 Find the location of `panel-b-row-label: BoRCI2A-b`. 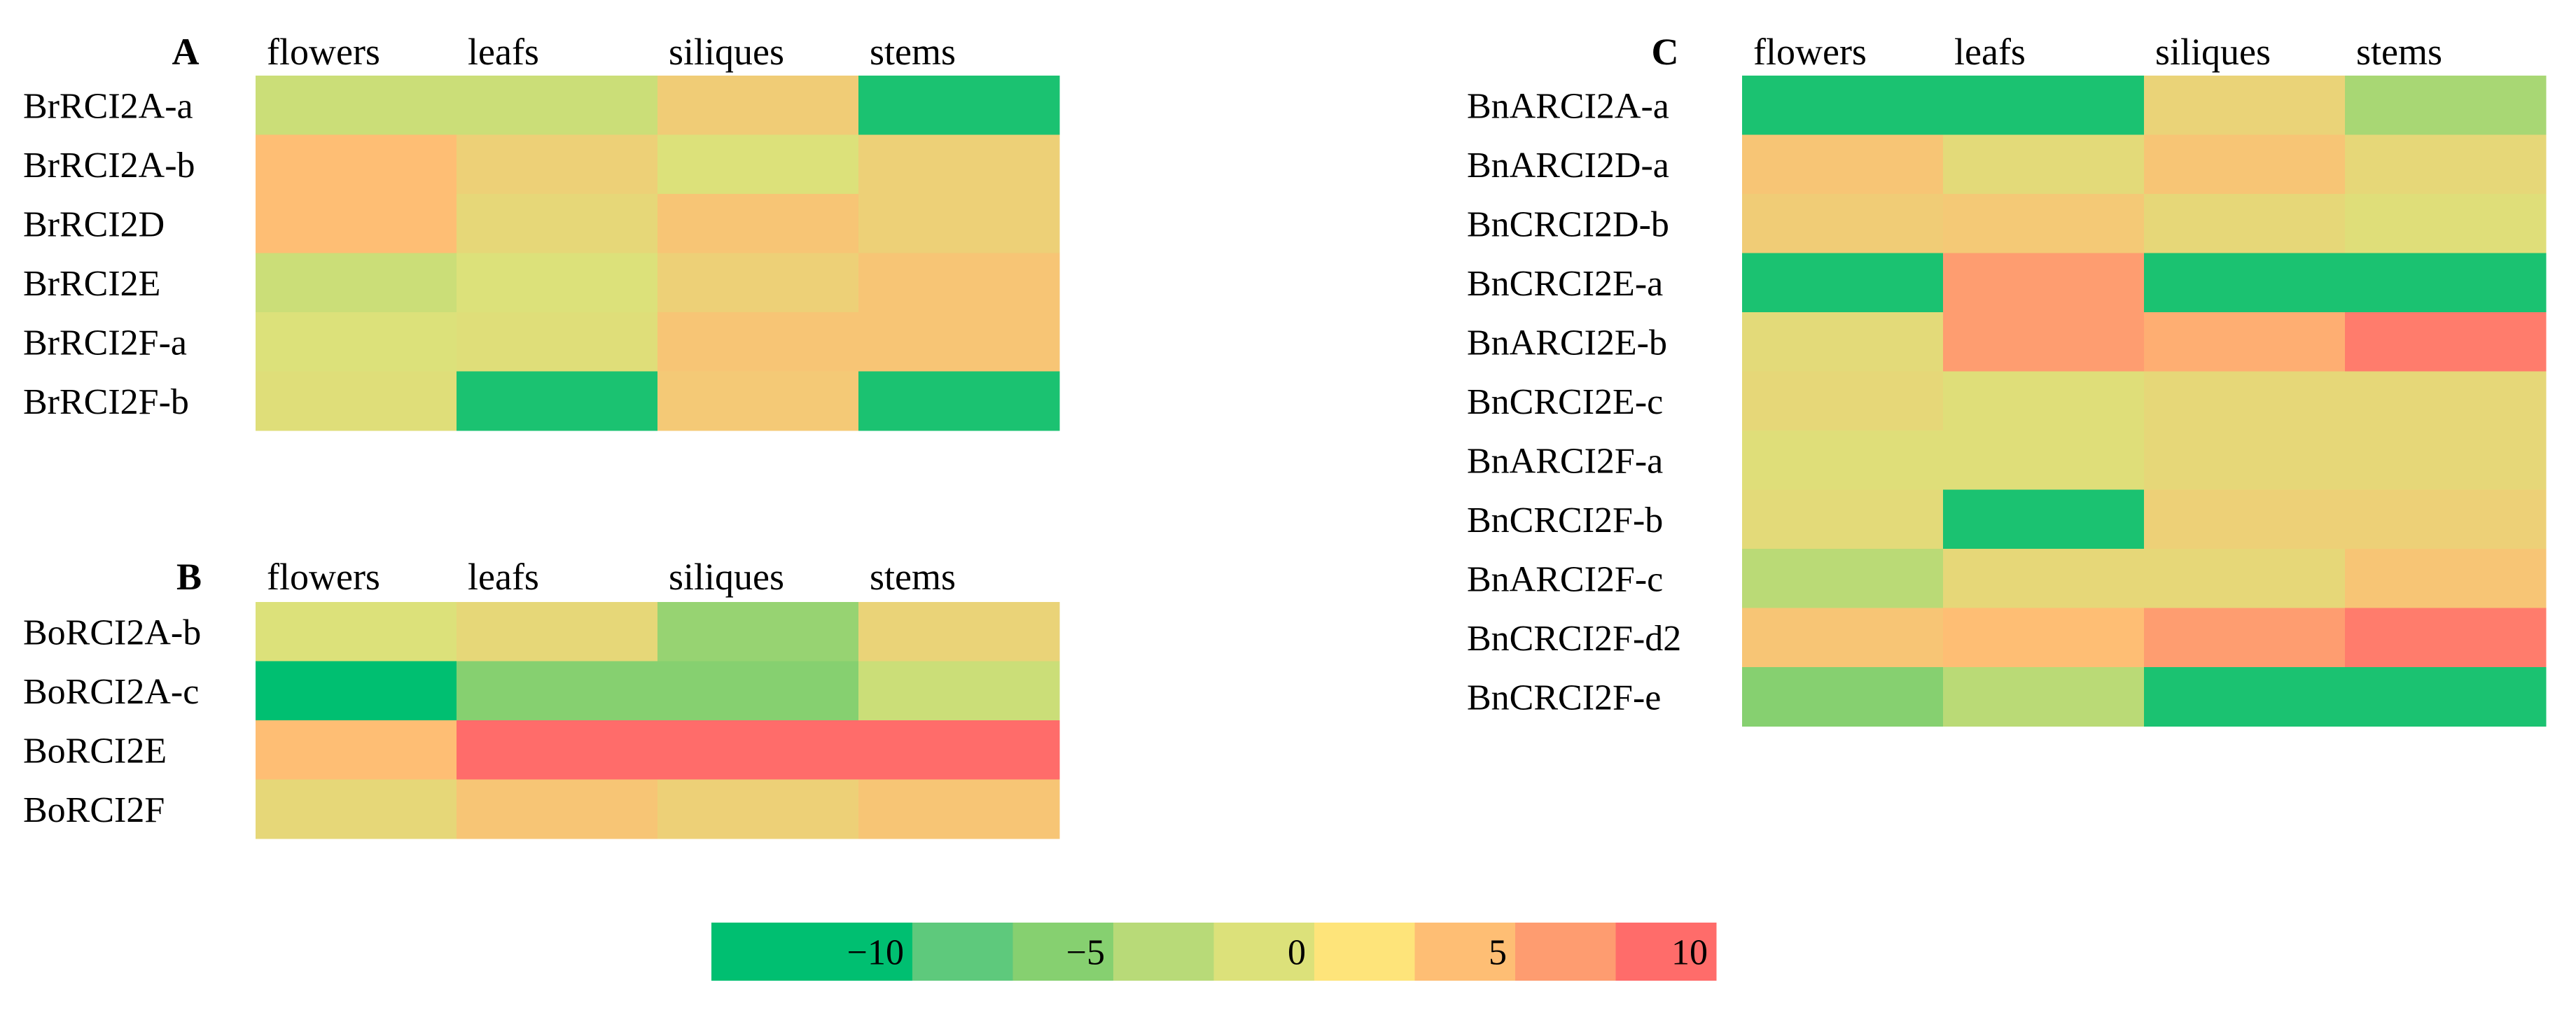

panel-b-row-label: BoRCI2A-b is located at coordinates (112, 632).